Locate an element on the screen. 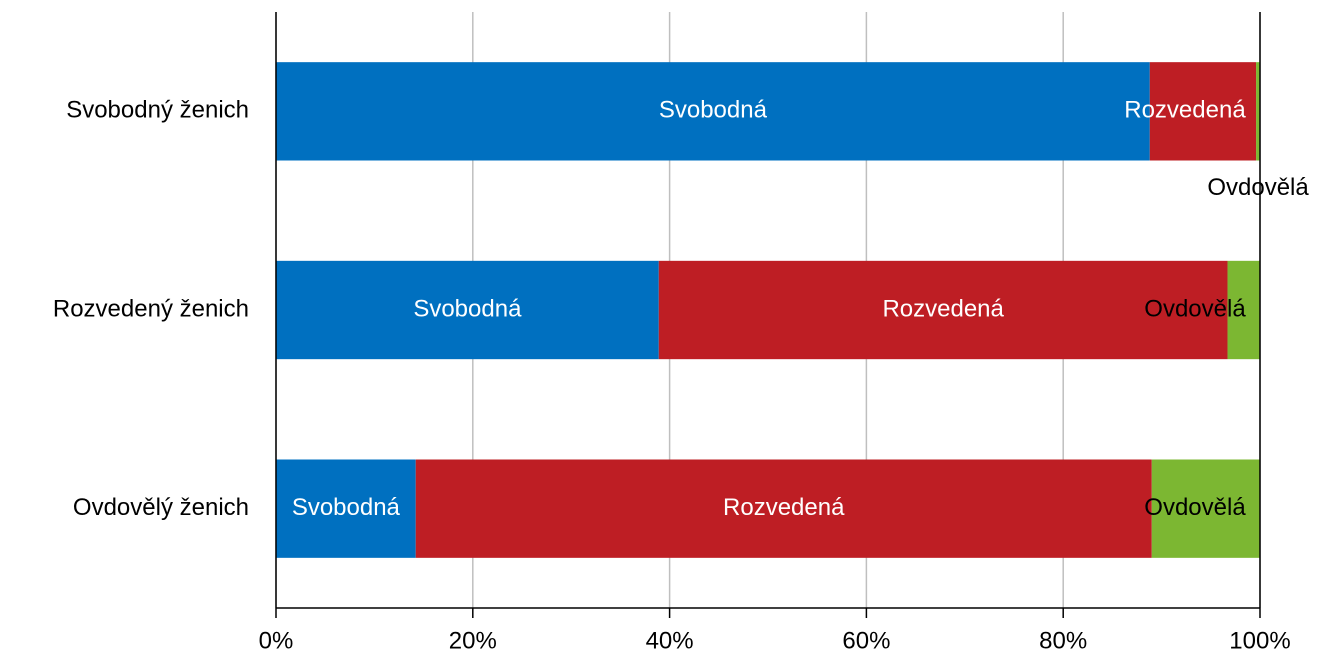 The image size is (1332, 657). y-tick-label: Ovdovělý ženich is located at coordinates (161, 507).